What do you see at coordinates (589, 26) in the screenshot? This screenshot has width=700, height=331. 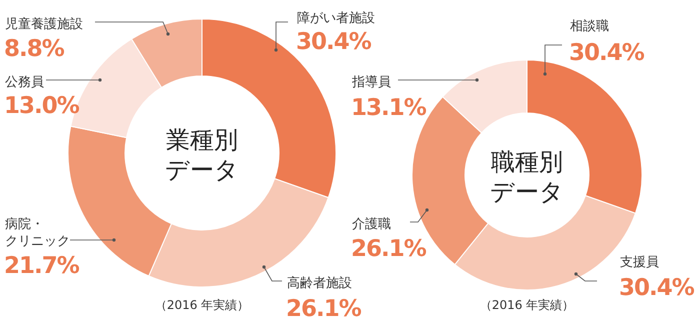 I see `slice-label: 相談職` at bounding box center [589, 26].